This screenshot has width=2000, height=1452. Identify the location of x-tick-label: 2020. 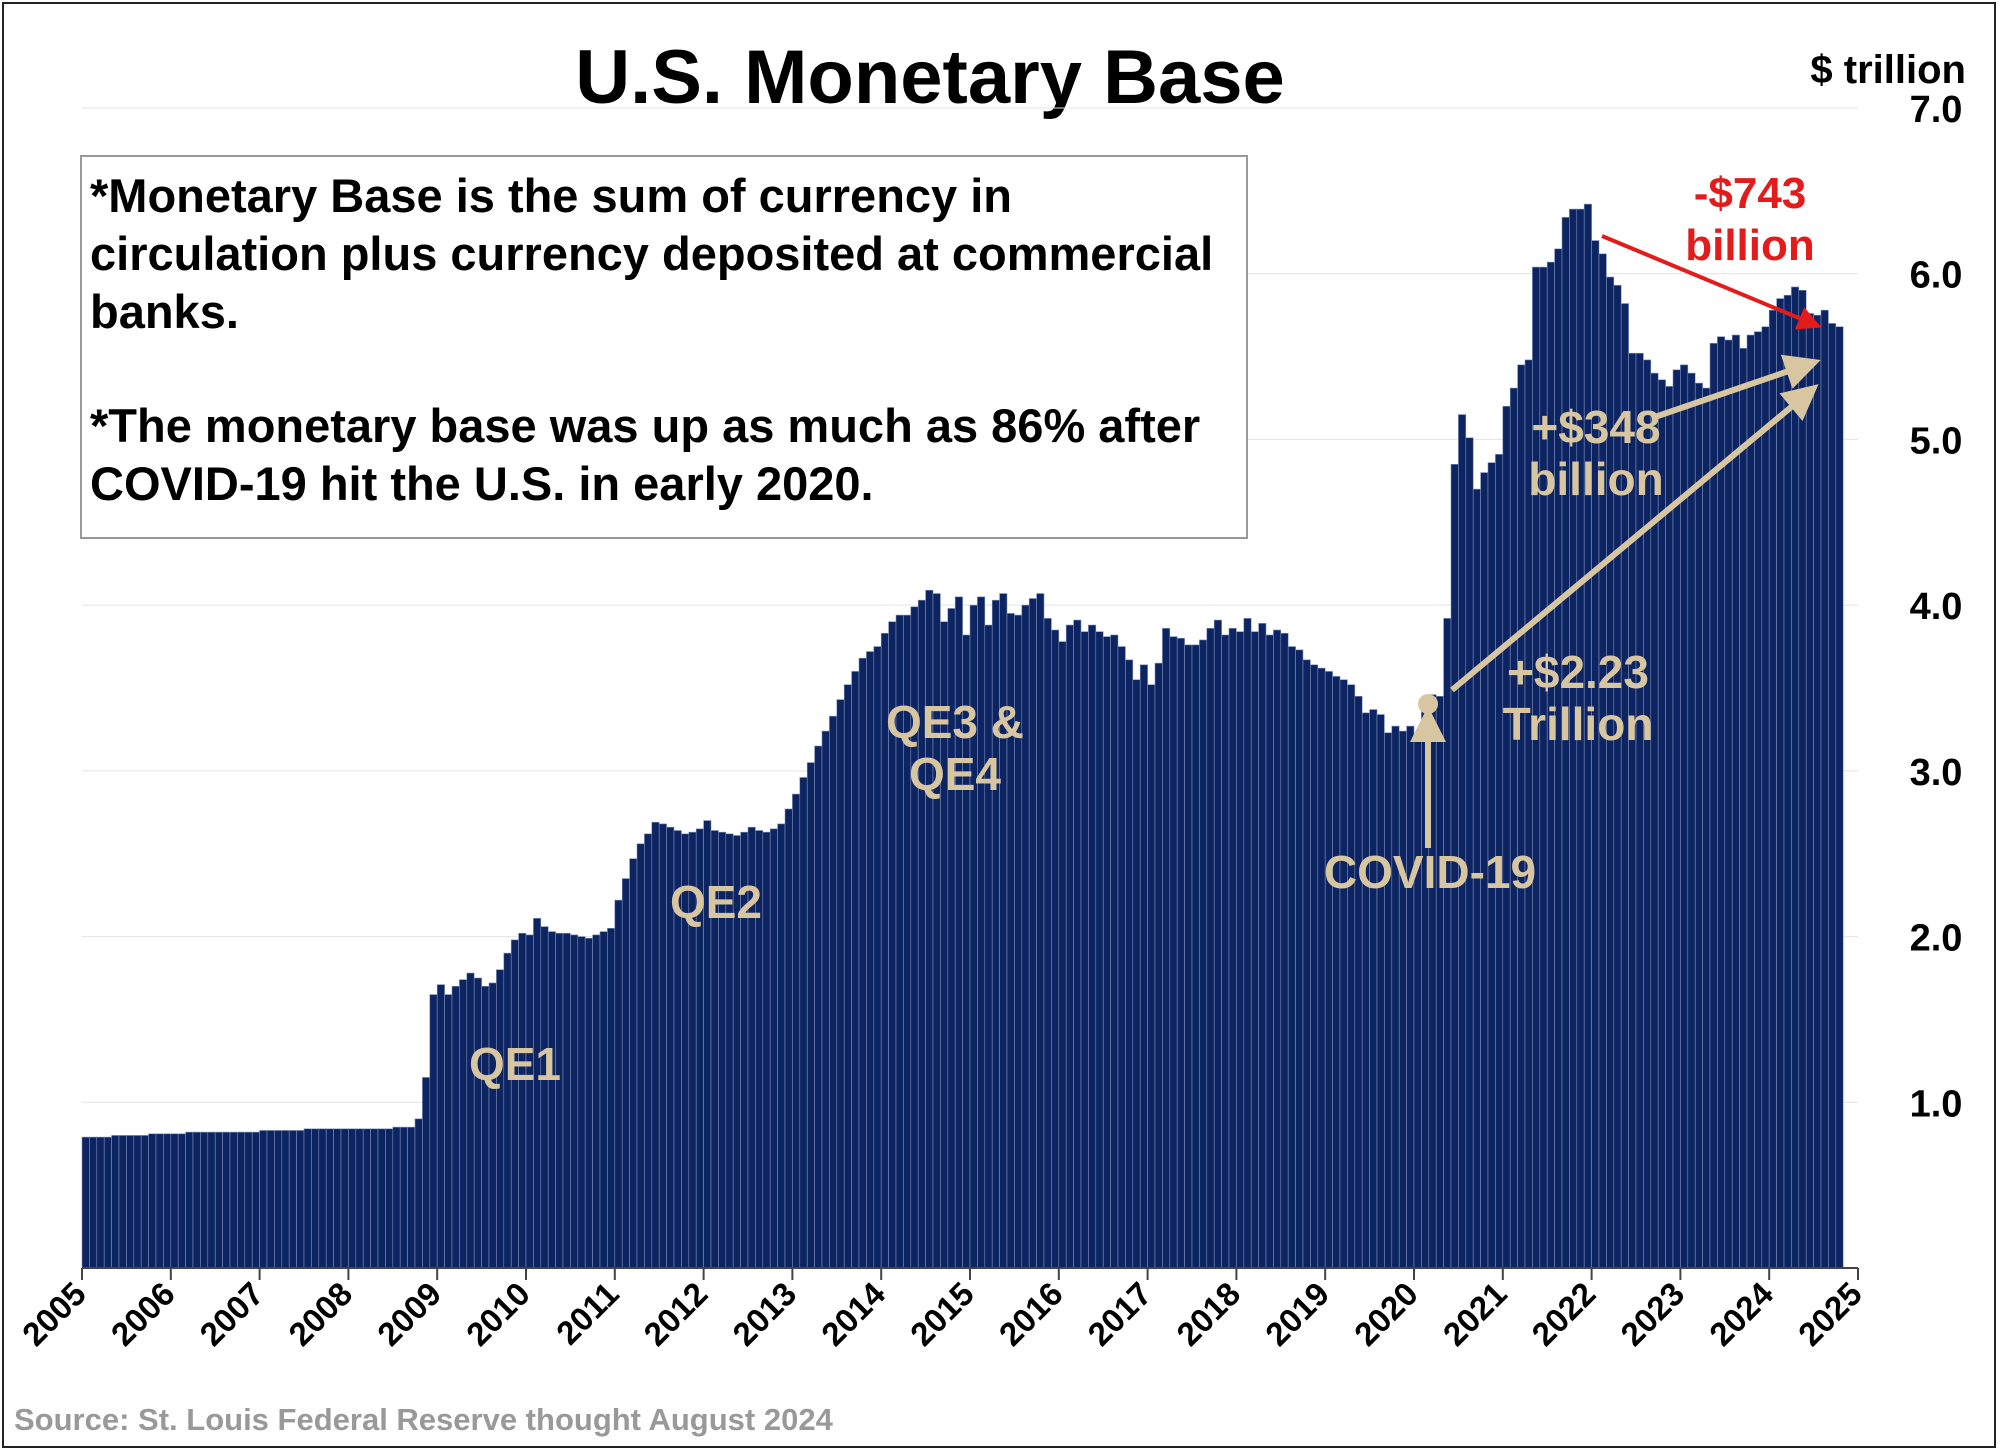
(1386, 1314).